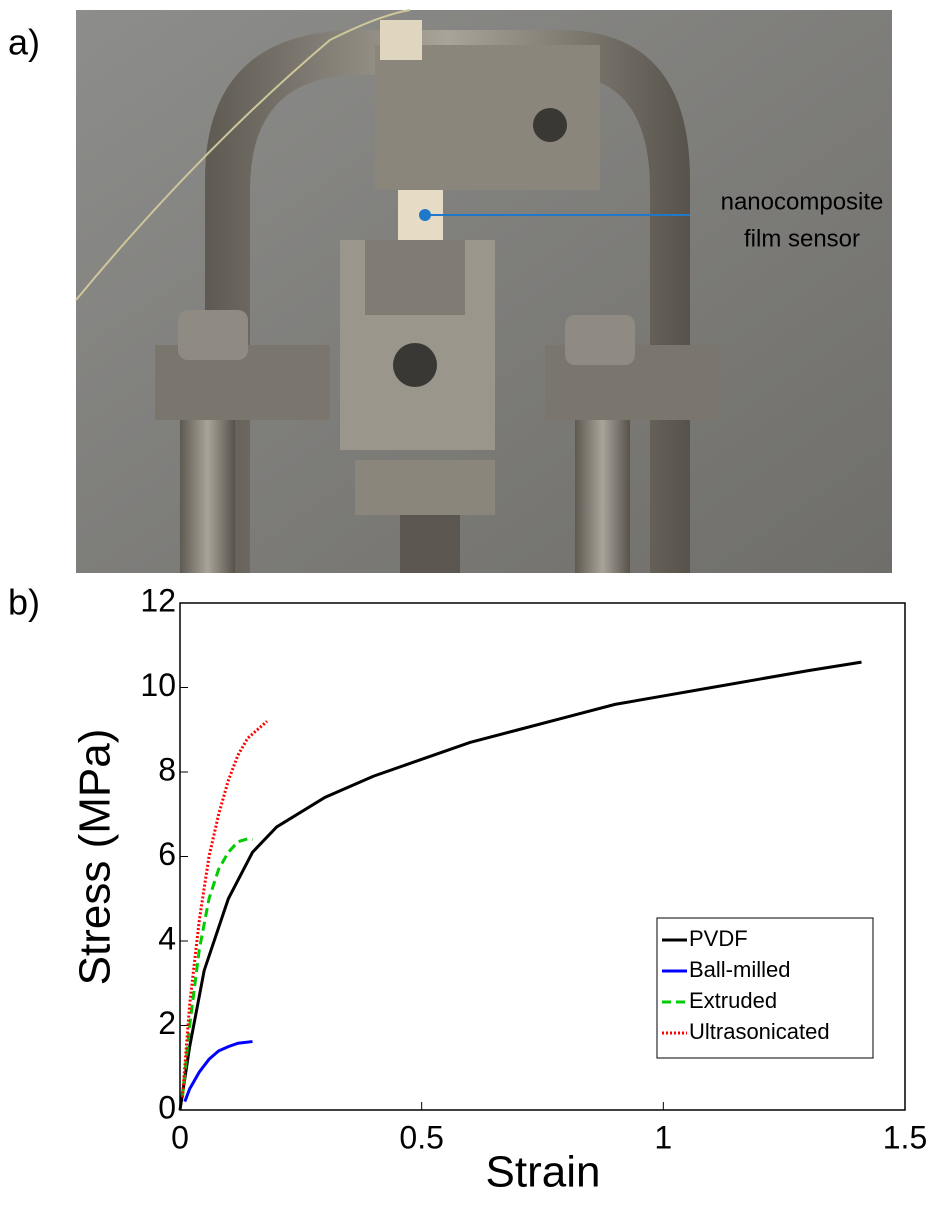  I want to click on y-tick-label: 4, so click(167, 938).